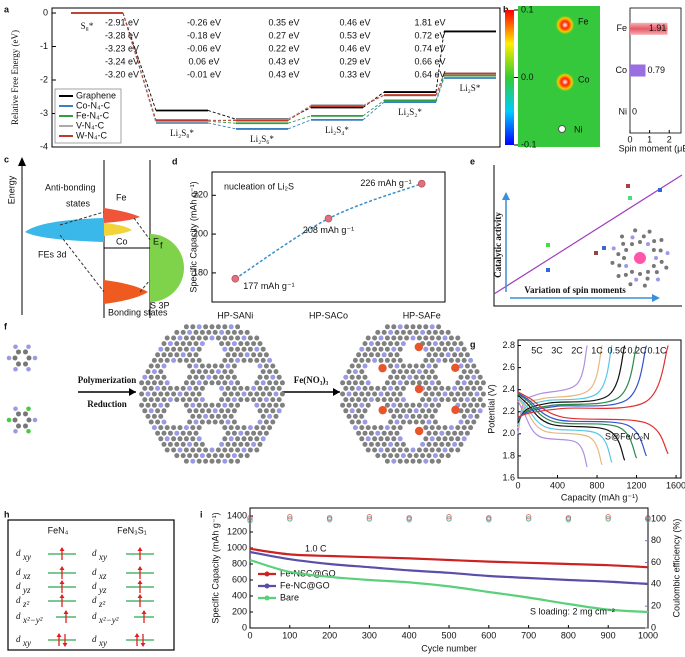  What do you see at coordinates (44, 46) in the screenshot?
I see `y-tick-label: -1` at bounding box center [44, 46].